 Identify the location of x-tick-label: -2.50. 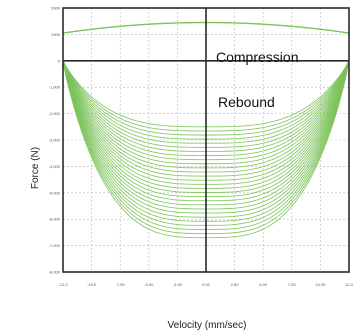
(178, 284).